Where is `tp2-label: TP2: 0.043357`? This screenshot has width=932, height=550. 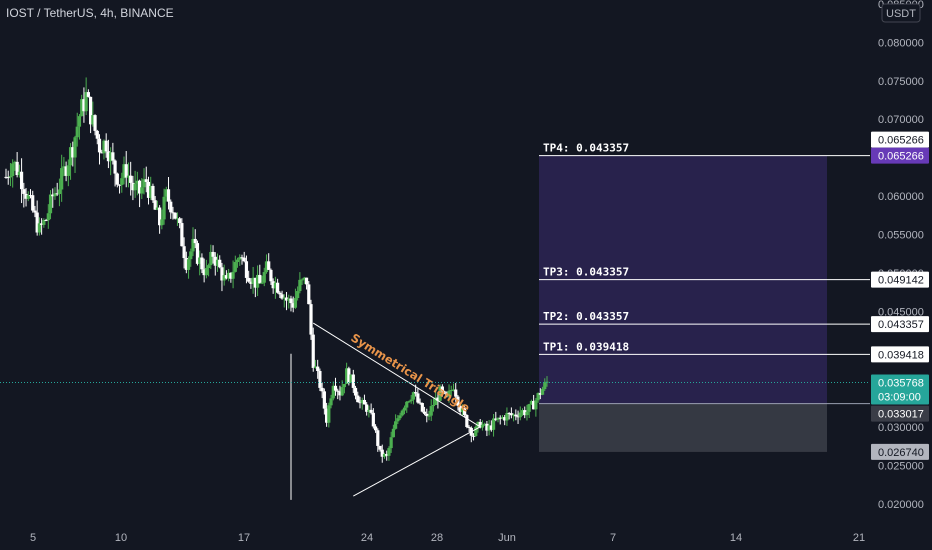
tp2-label: TP2: 0.043357 is located at coordinates (586, 316).